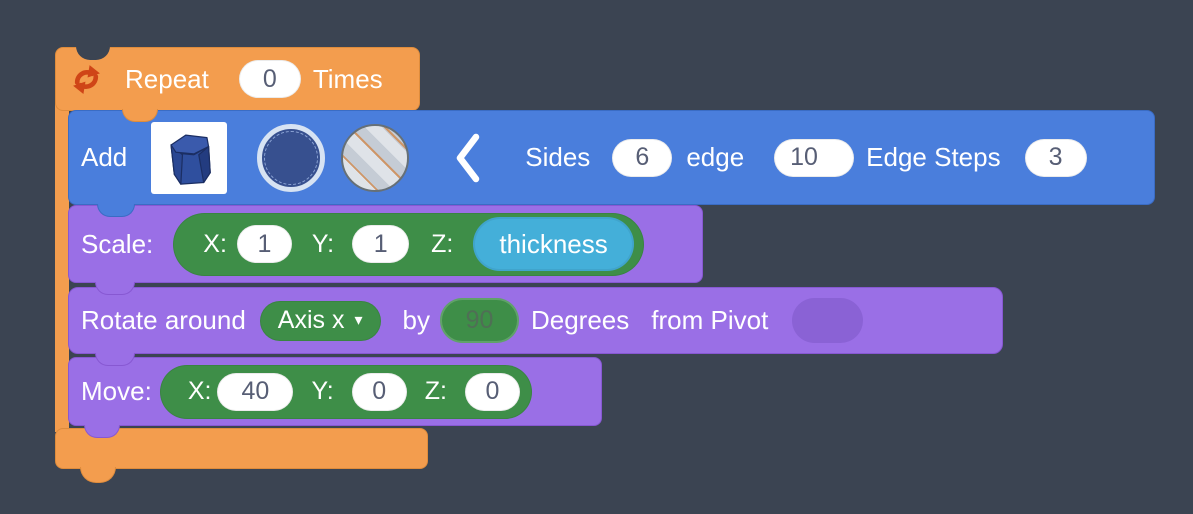 This screenshot has height=514, width=1193. What do you see at coordinates (710, 320) in the screenshot?
I see `from-pivot-label: from Pivot` at bounding box center [710, 320].